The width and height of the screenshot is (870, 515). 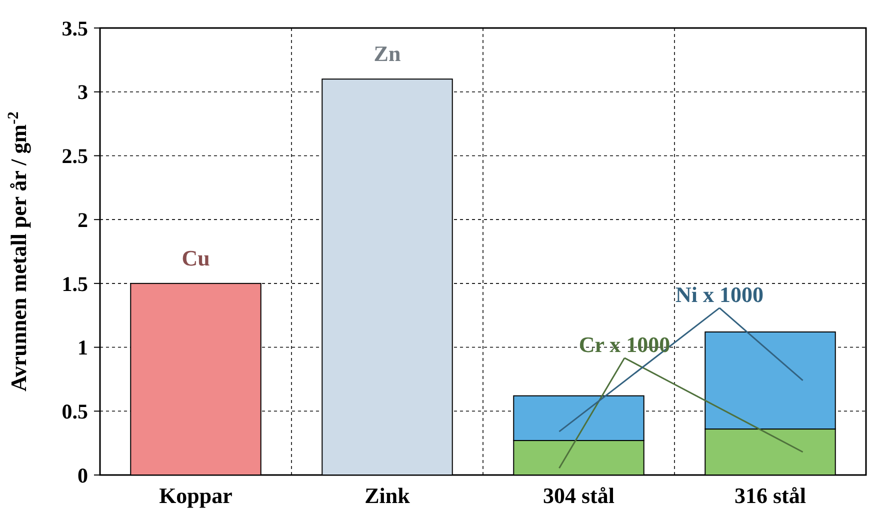 What do you see at coordinates (75, 28) in the screenshot?
I see `y-tick-label: 3.5` at bounding box center [75, 28].